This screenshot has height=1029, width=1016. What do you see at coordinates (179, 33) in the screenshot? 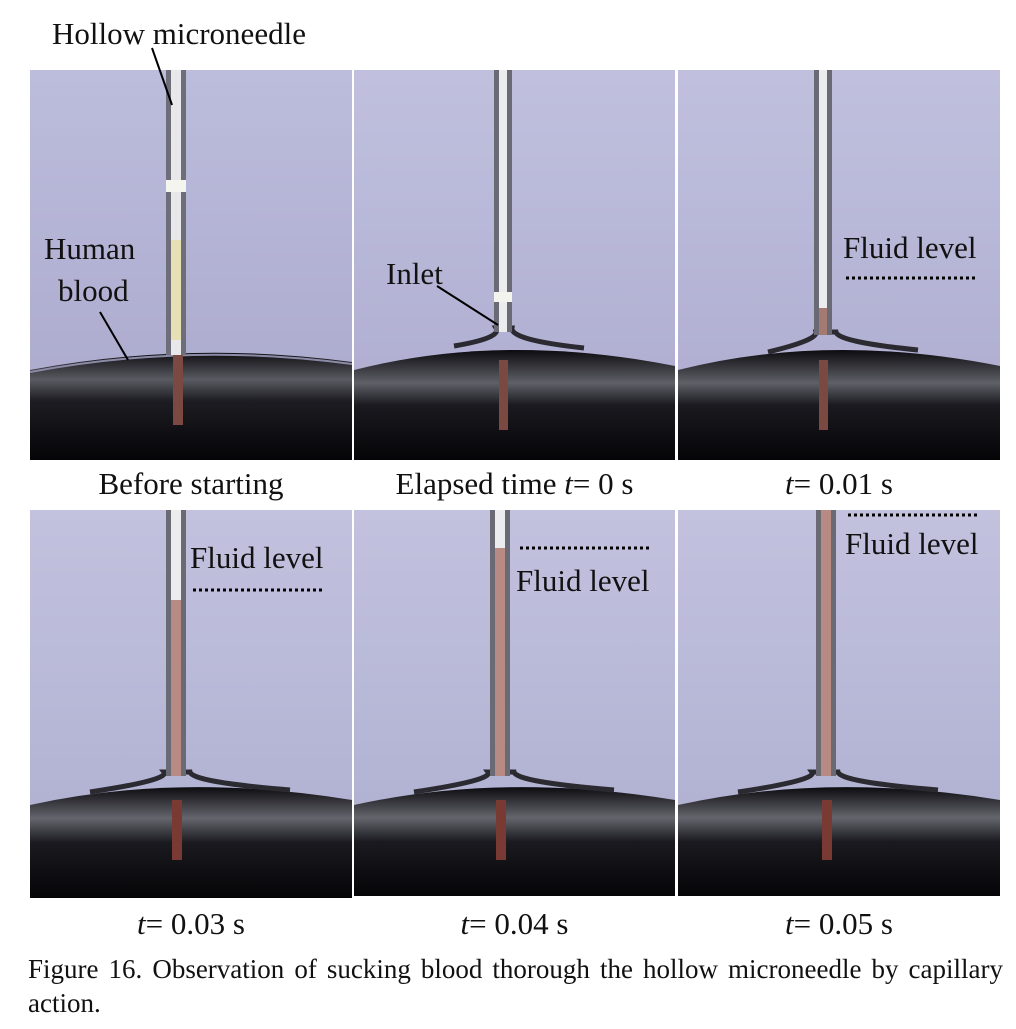
I see `label-hollow-microneedle: Hollow microneedle` at bounding box center [179, 33].